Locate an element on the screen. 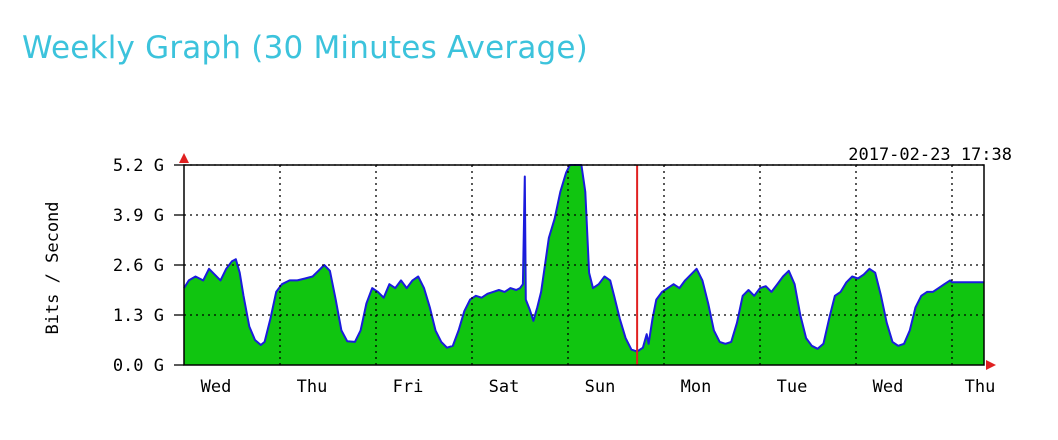 The image size is (1058, 440). x-tick-label: Sun is located at coordinates (600, 387).